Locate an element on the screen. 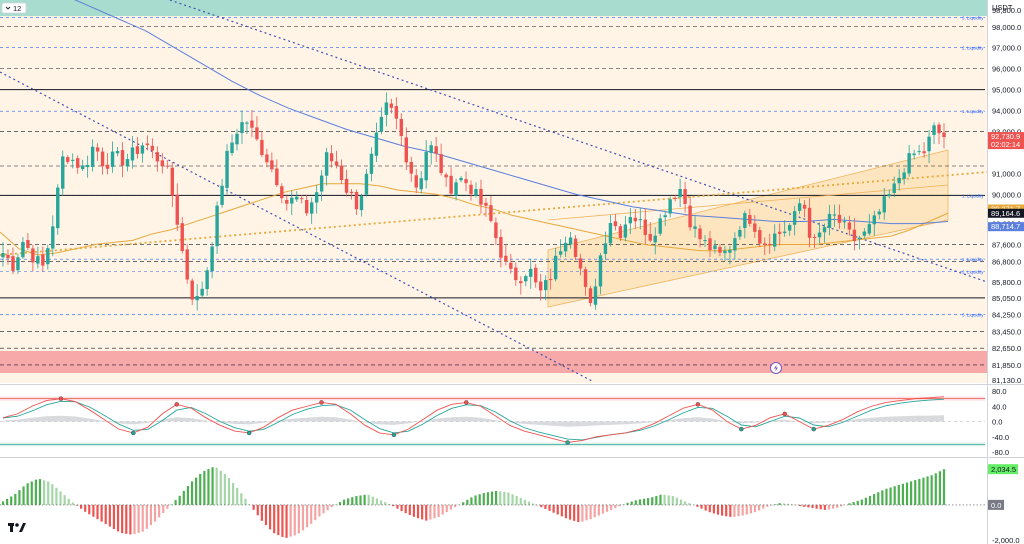 This screenshot has width=1024, height=544. collapse-badge: 12 is located at coordinates (14, 8).